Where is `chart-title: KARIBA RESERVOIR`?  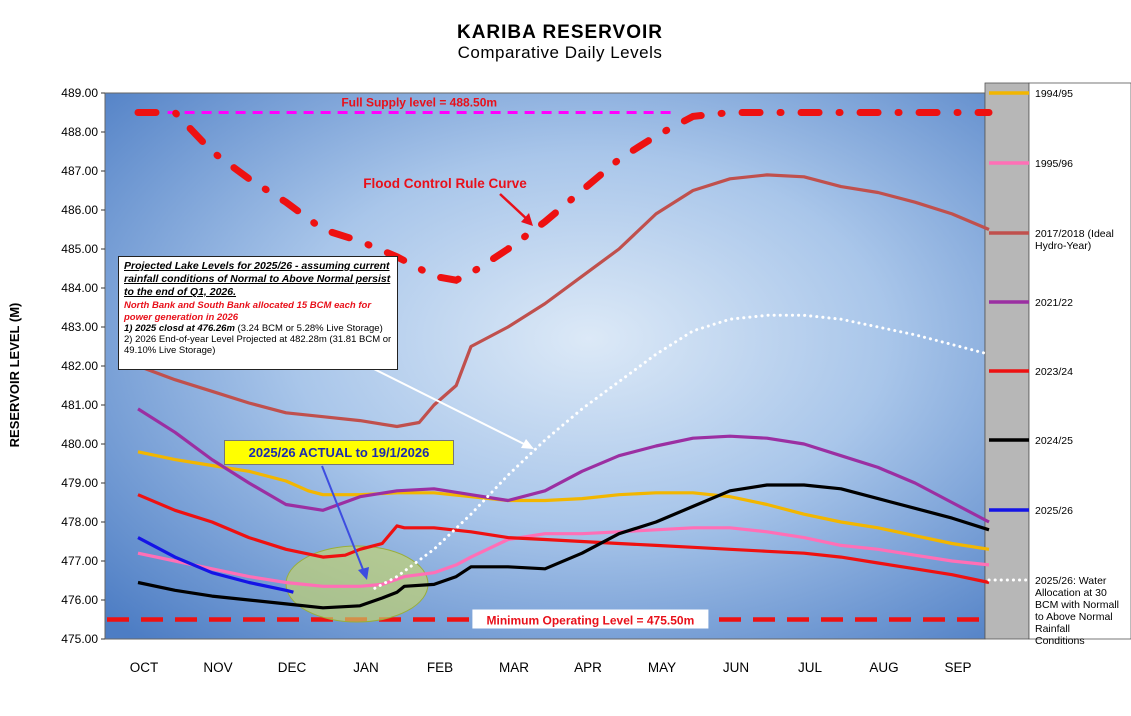 chart-title: KARIBA RESERVOIR is located at coordinates (560, 32).